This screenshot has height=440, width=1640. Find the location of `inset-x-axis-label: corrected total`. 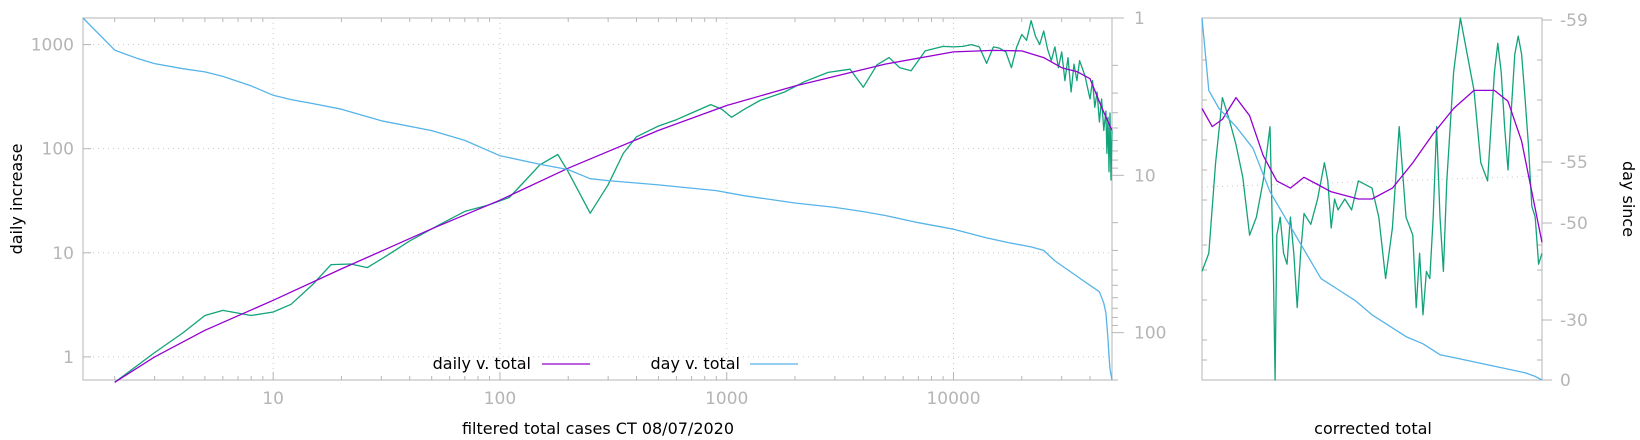

inset-x-axis-label: corrected total is located at coordinates (1373, 428).